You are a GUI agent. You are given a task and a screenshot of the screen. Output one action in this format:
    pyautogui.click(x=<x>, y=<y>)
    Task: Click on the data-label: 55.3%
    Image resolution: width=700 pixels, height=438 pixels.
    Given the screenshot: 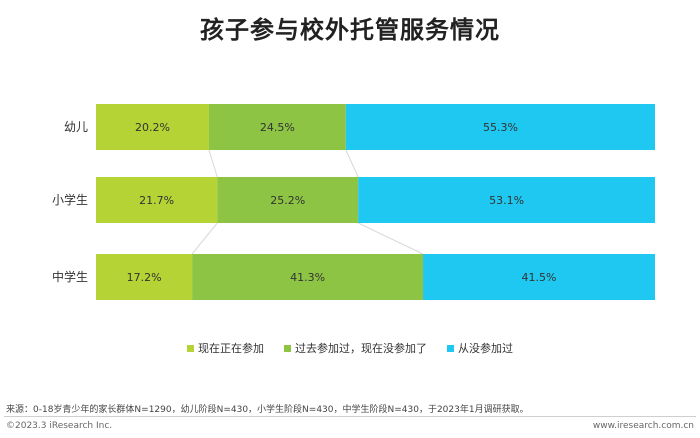 What is the action you would take?
    pyautogui.click(x=500, y=127)
    